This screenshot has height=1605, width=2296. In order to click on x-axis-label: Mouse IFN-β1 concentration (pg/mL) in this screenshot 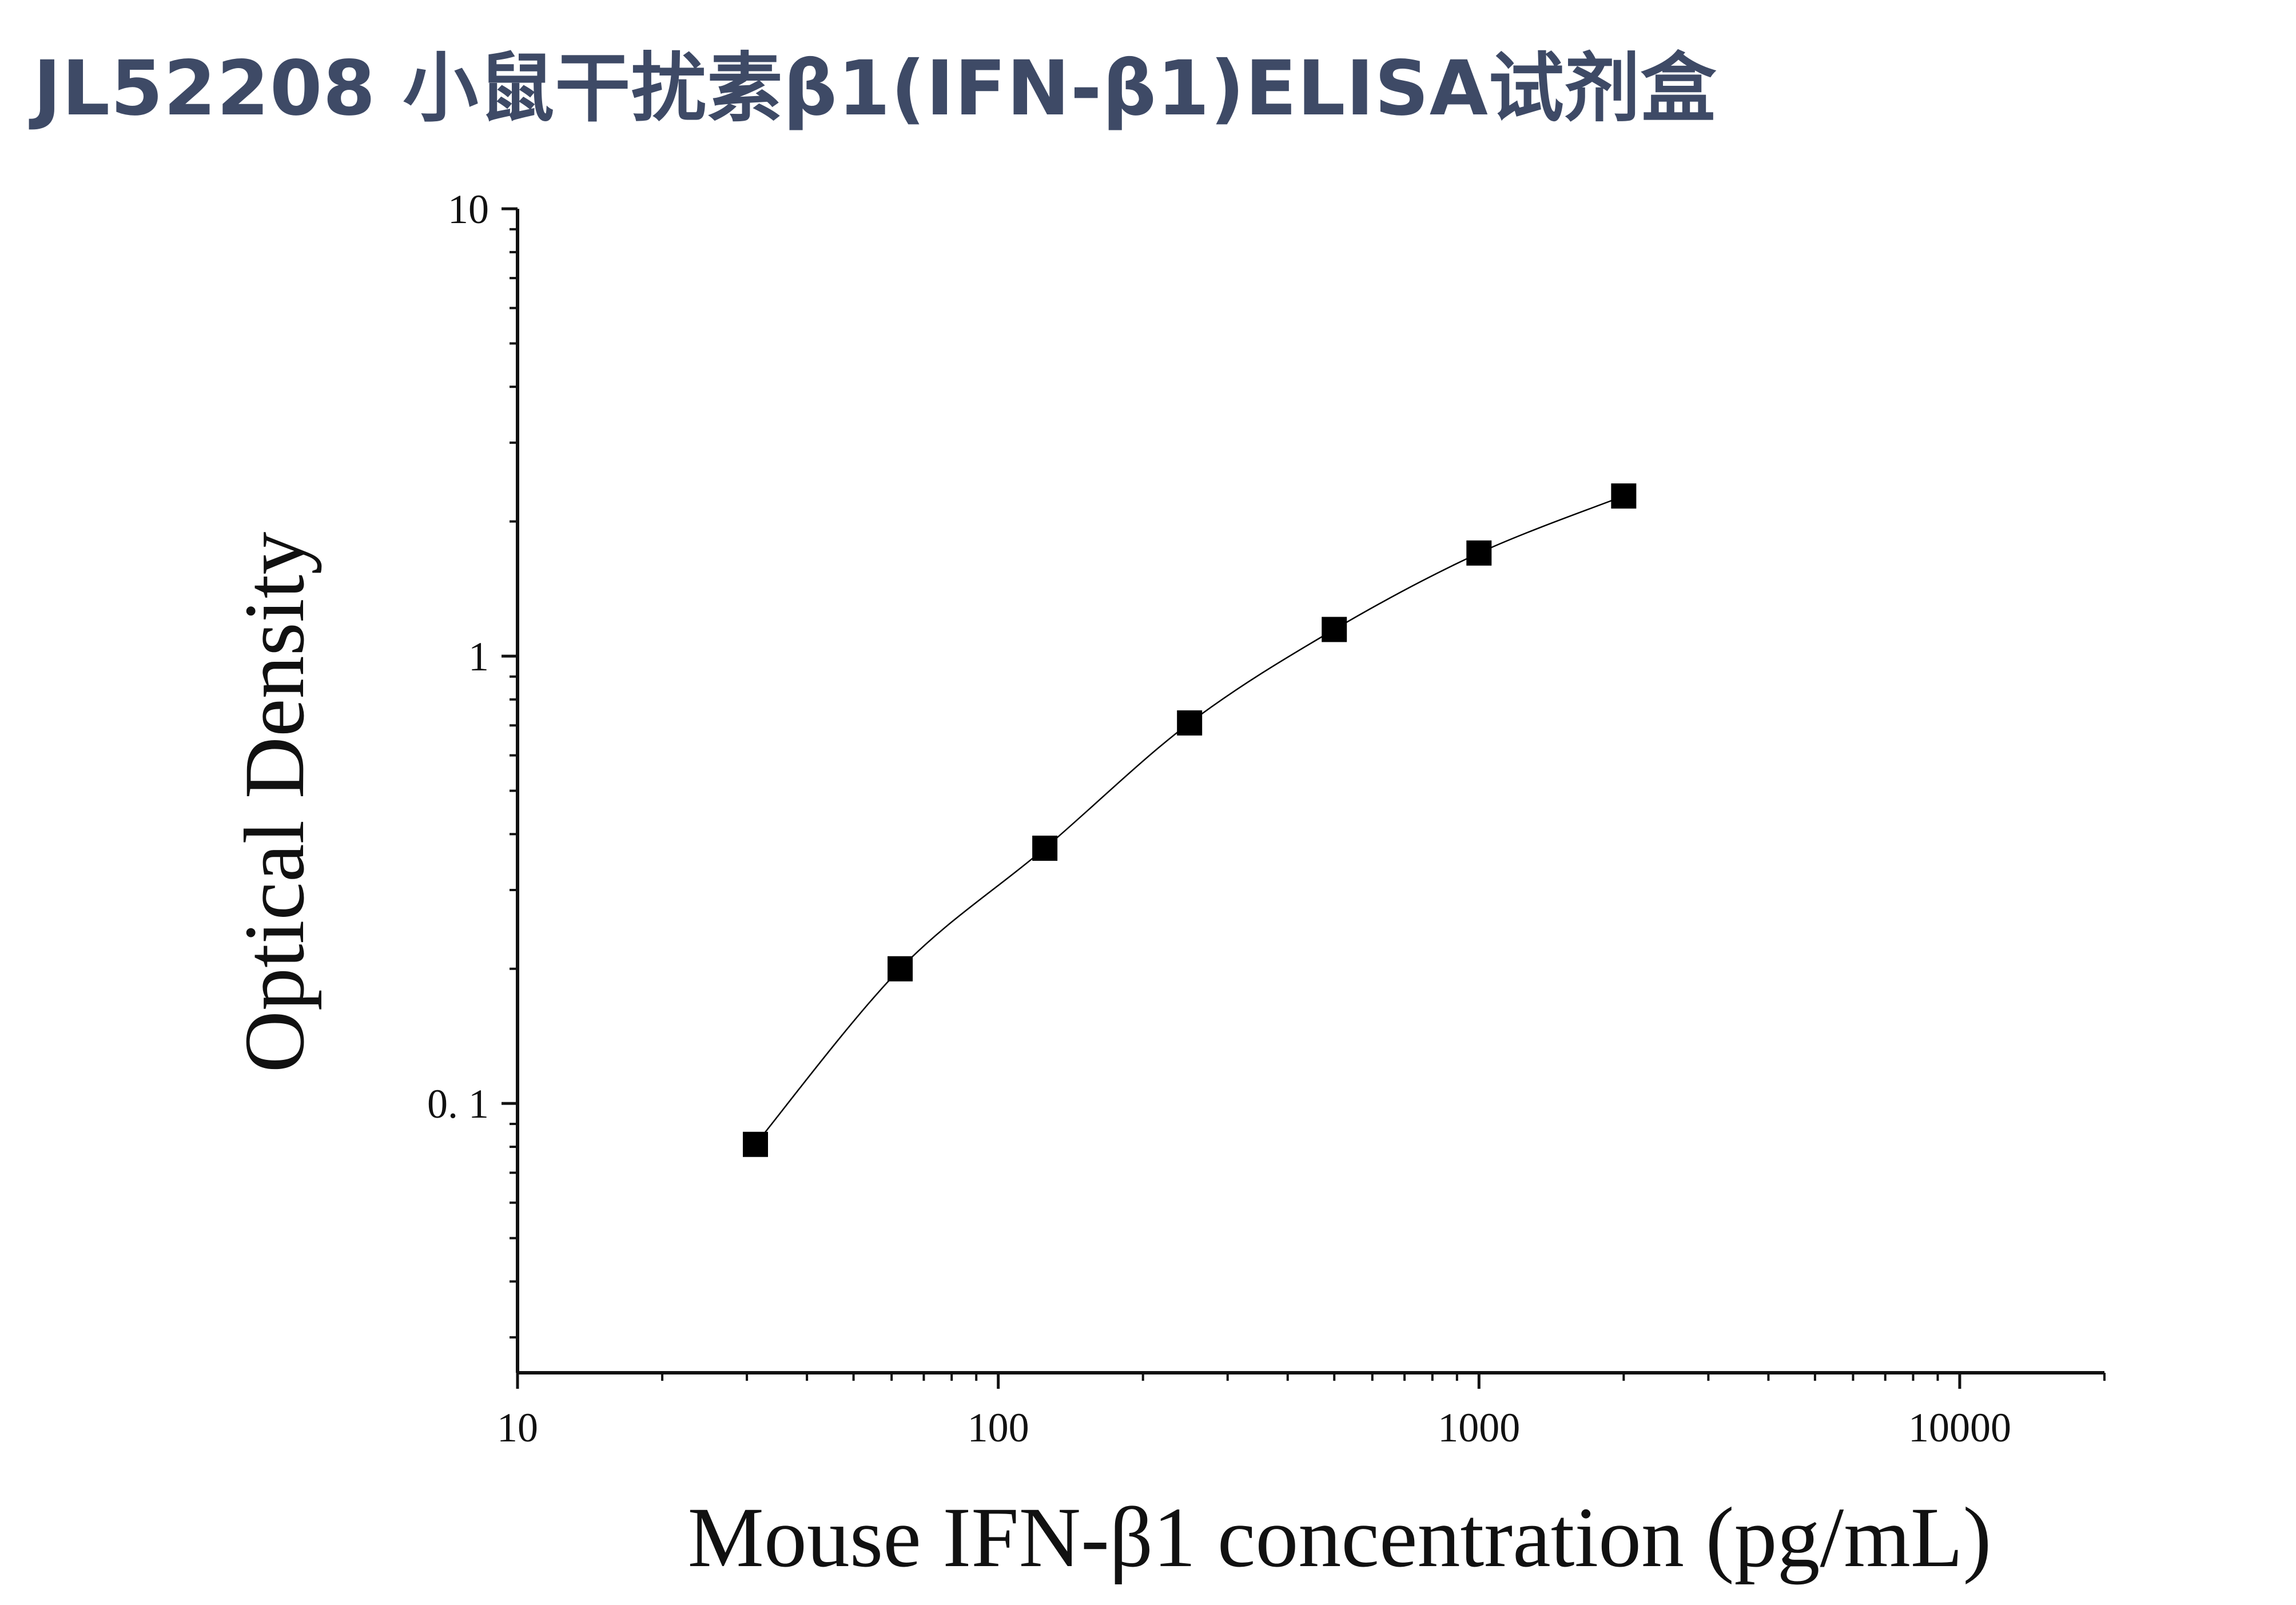, I will do `click(1340, 1537)`.